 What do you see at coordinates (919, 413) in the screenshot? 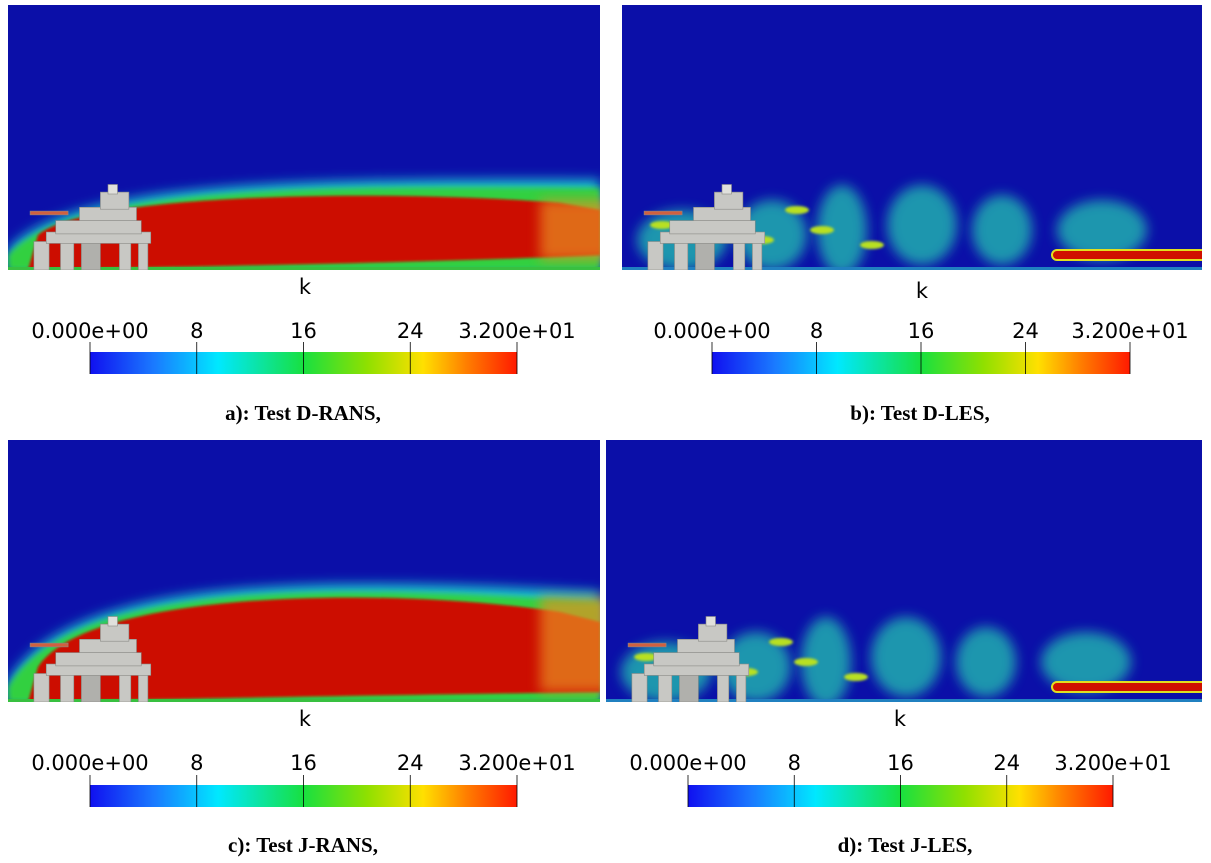
I see `caption: b): Test D-LES,` at bounding box center [919, 413].